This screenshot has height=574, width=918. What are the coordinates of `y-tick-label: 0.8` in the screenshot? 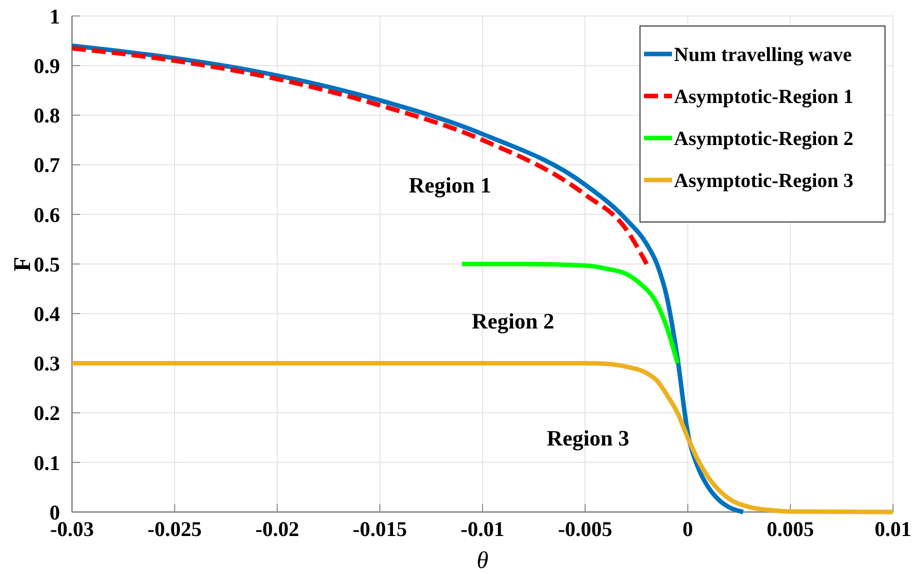 It's located at (47, 116).